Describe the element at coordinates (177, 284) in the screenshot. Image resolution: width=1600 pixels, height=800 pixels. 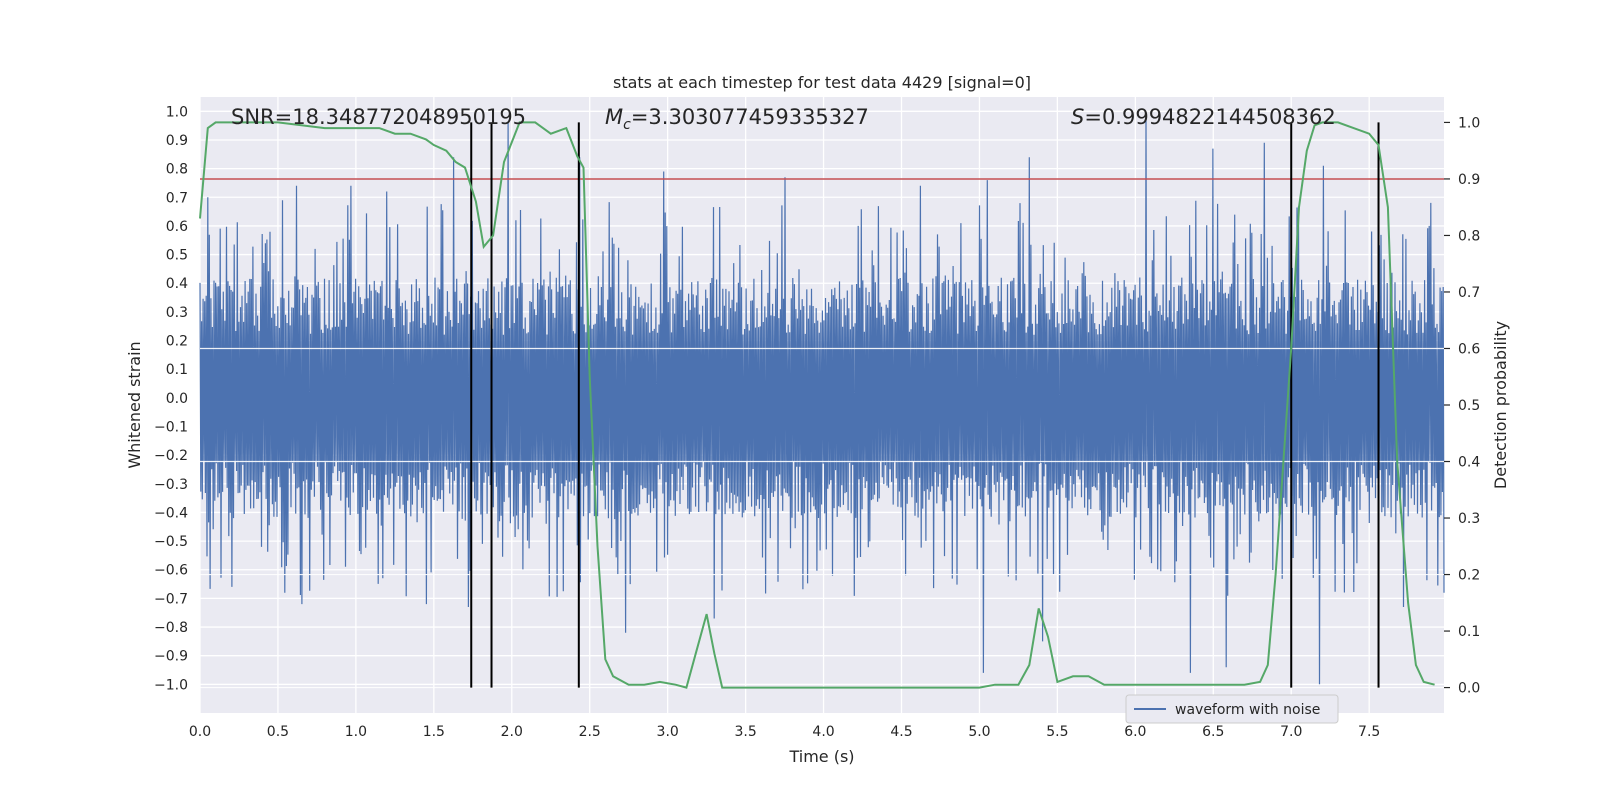
I see `y-tick-label: 0.4` at that location.